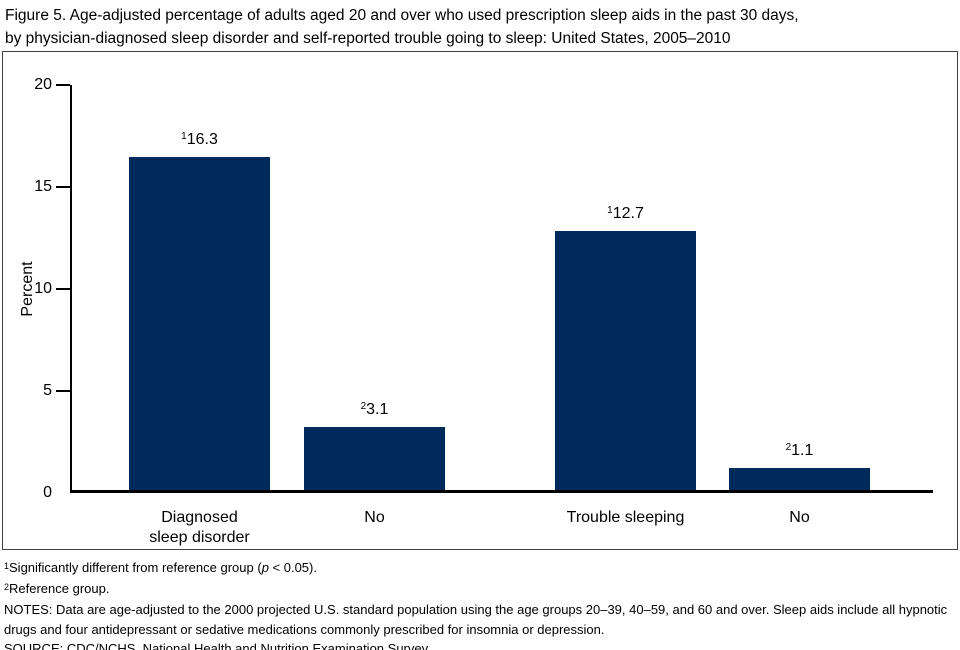 This screenshot has height=650, width=960. Describe the element at coordinates (199, 139) in the screenshot. I see `bar-value-label: 116.3` at that location.